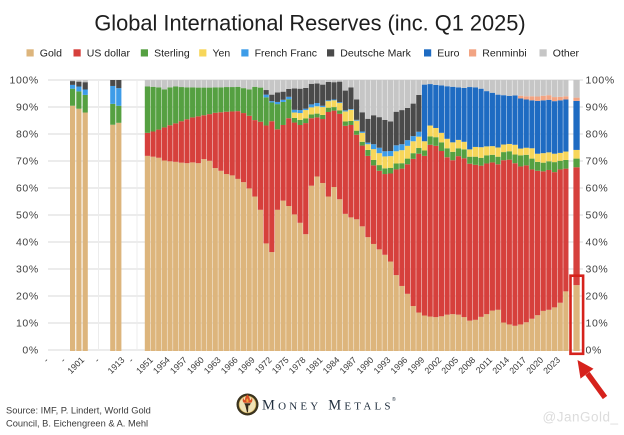 Image resolution: width=624 pixels, height=435 pixels. Describe the element at coordinates (286, 53) in the screenshot. I see `svg-text: French Franc` at that location.